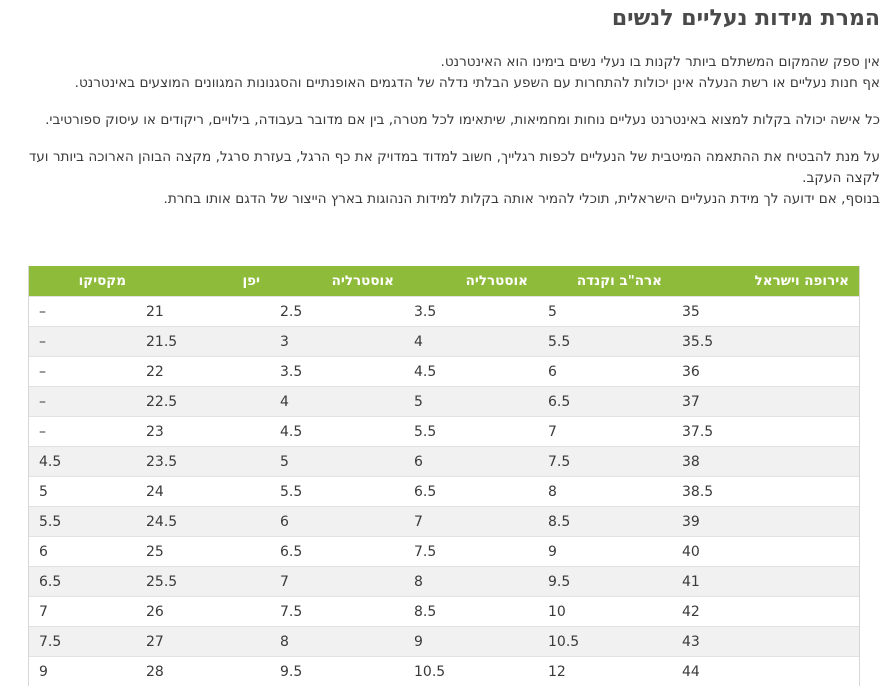  What do you see at coordinates (203, 312) in the screenshot?
I see `table-cell: 21` at bounding box center [203, 312].